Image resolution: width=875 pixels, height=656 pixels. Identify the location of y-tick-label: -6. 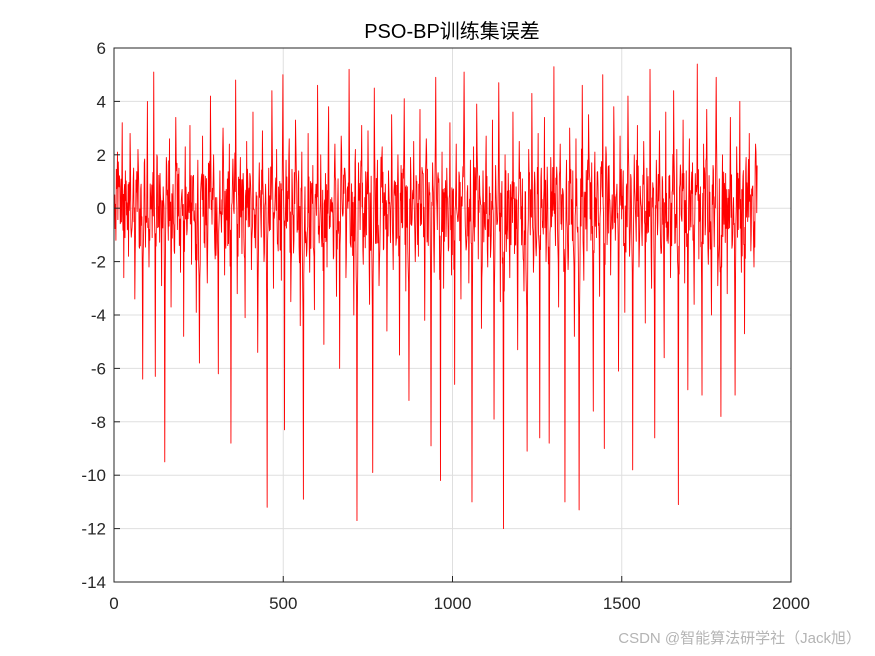
(98, 368).